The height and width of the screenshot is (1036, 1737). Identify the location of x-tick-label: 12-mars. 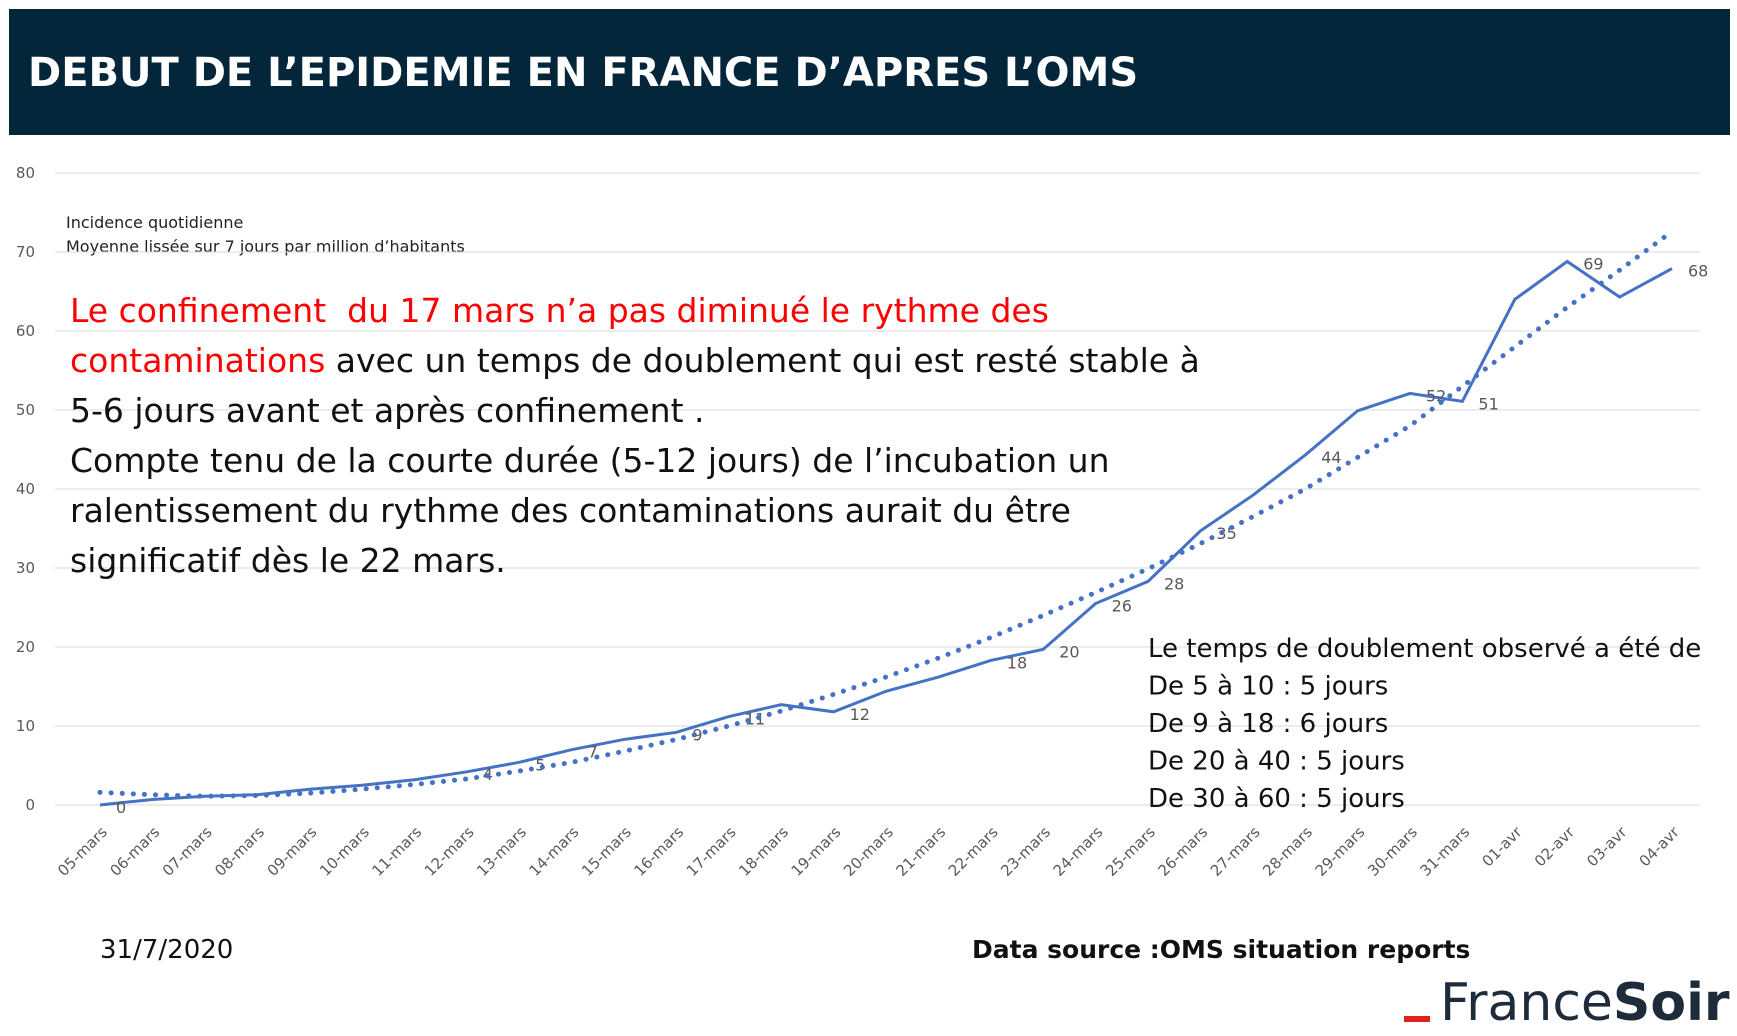
(449, 851).